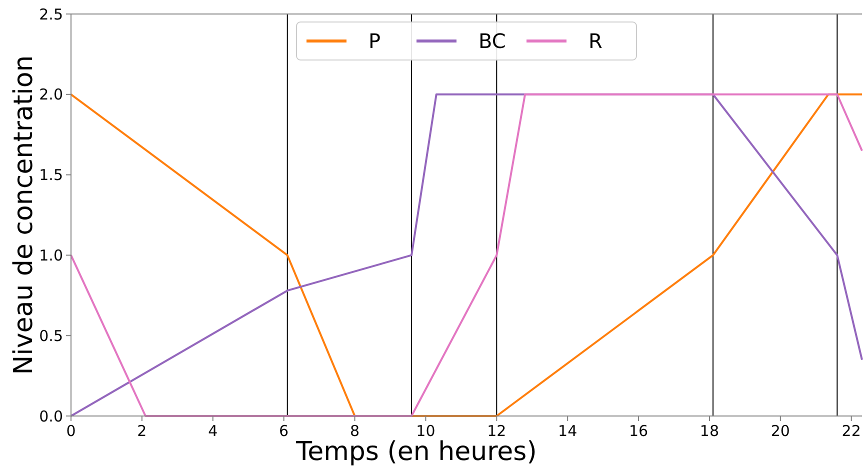 Image resolution: width=867 pixels, height=466 pixels. Describe the element at coordinates (51, 335) in the screenshot. I see `y-tick-label: 0.5` at that location.